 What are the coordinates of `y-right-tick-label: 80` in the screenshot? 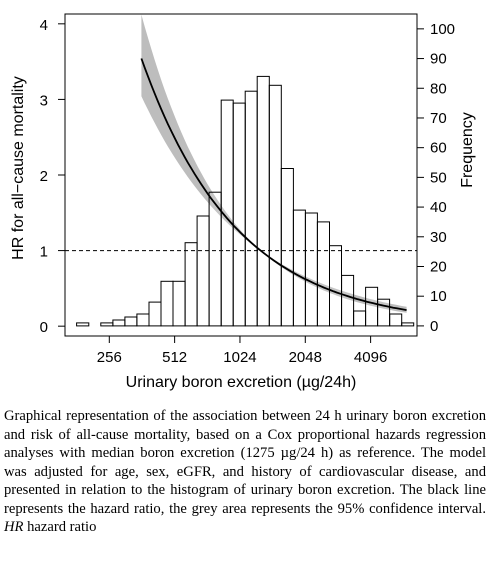 It's located at (438, 88).